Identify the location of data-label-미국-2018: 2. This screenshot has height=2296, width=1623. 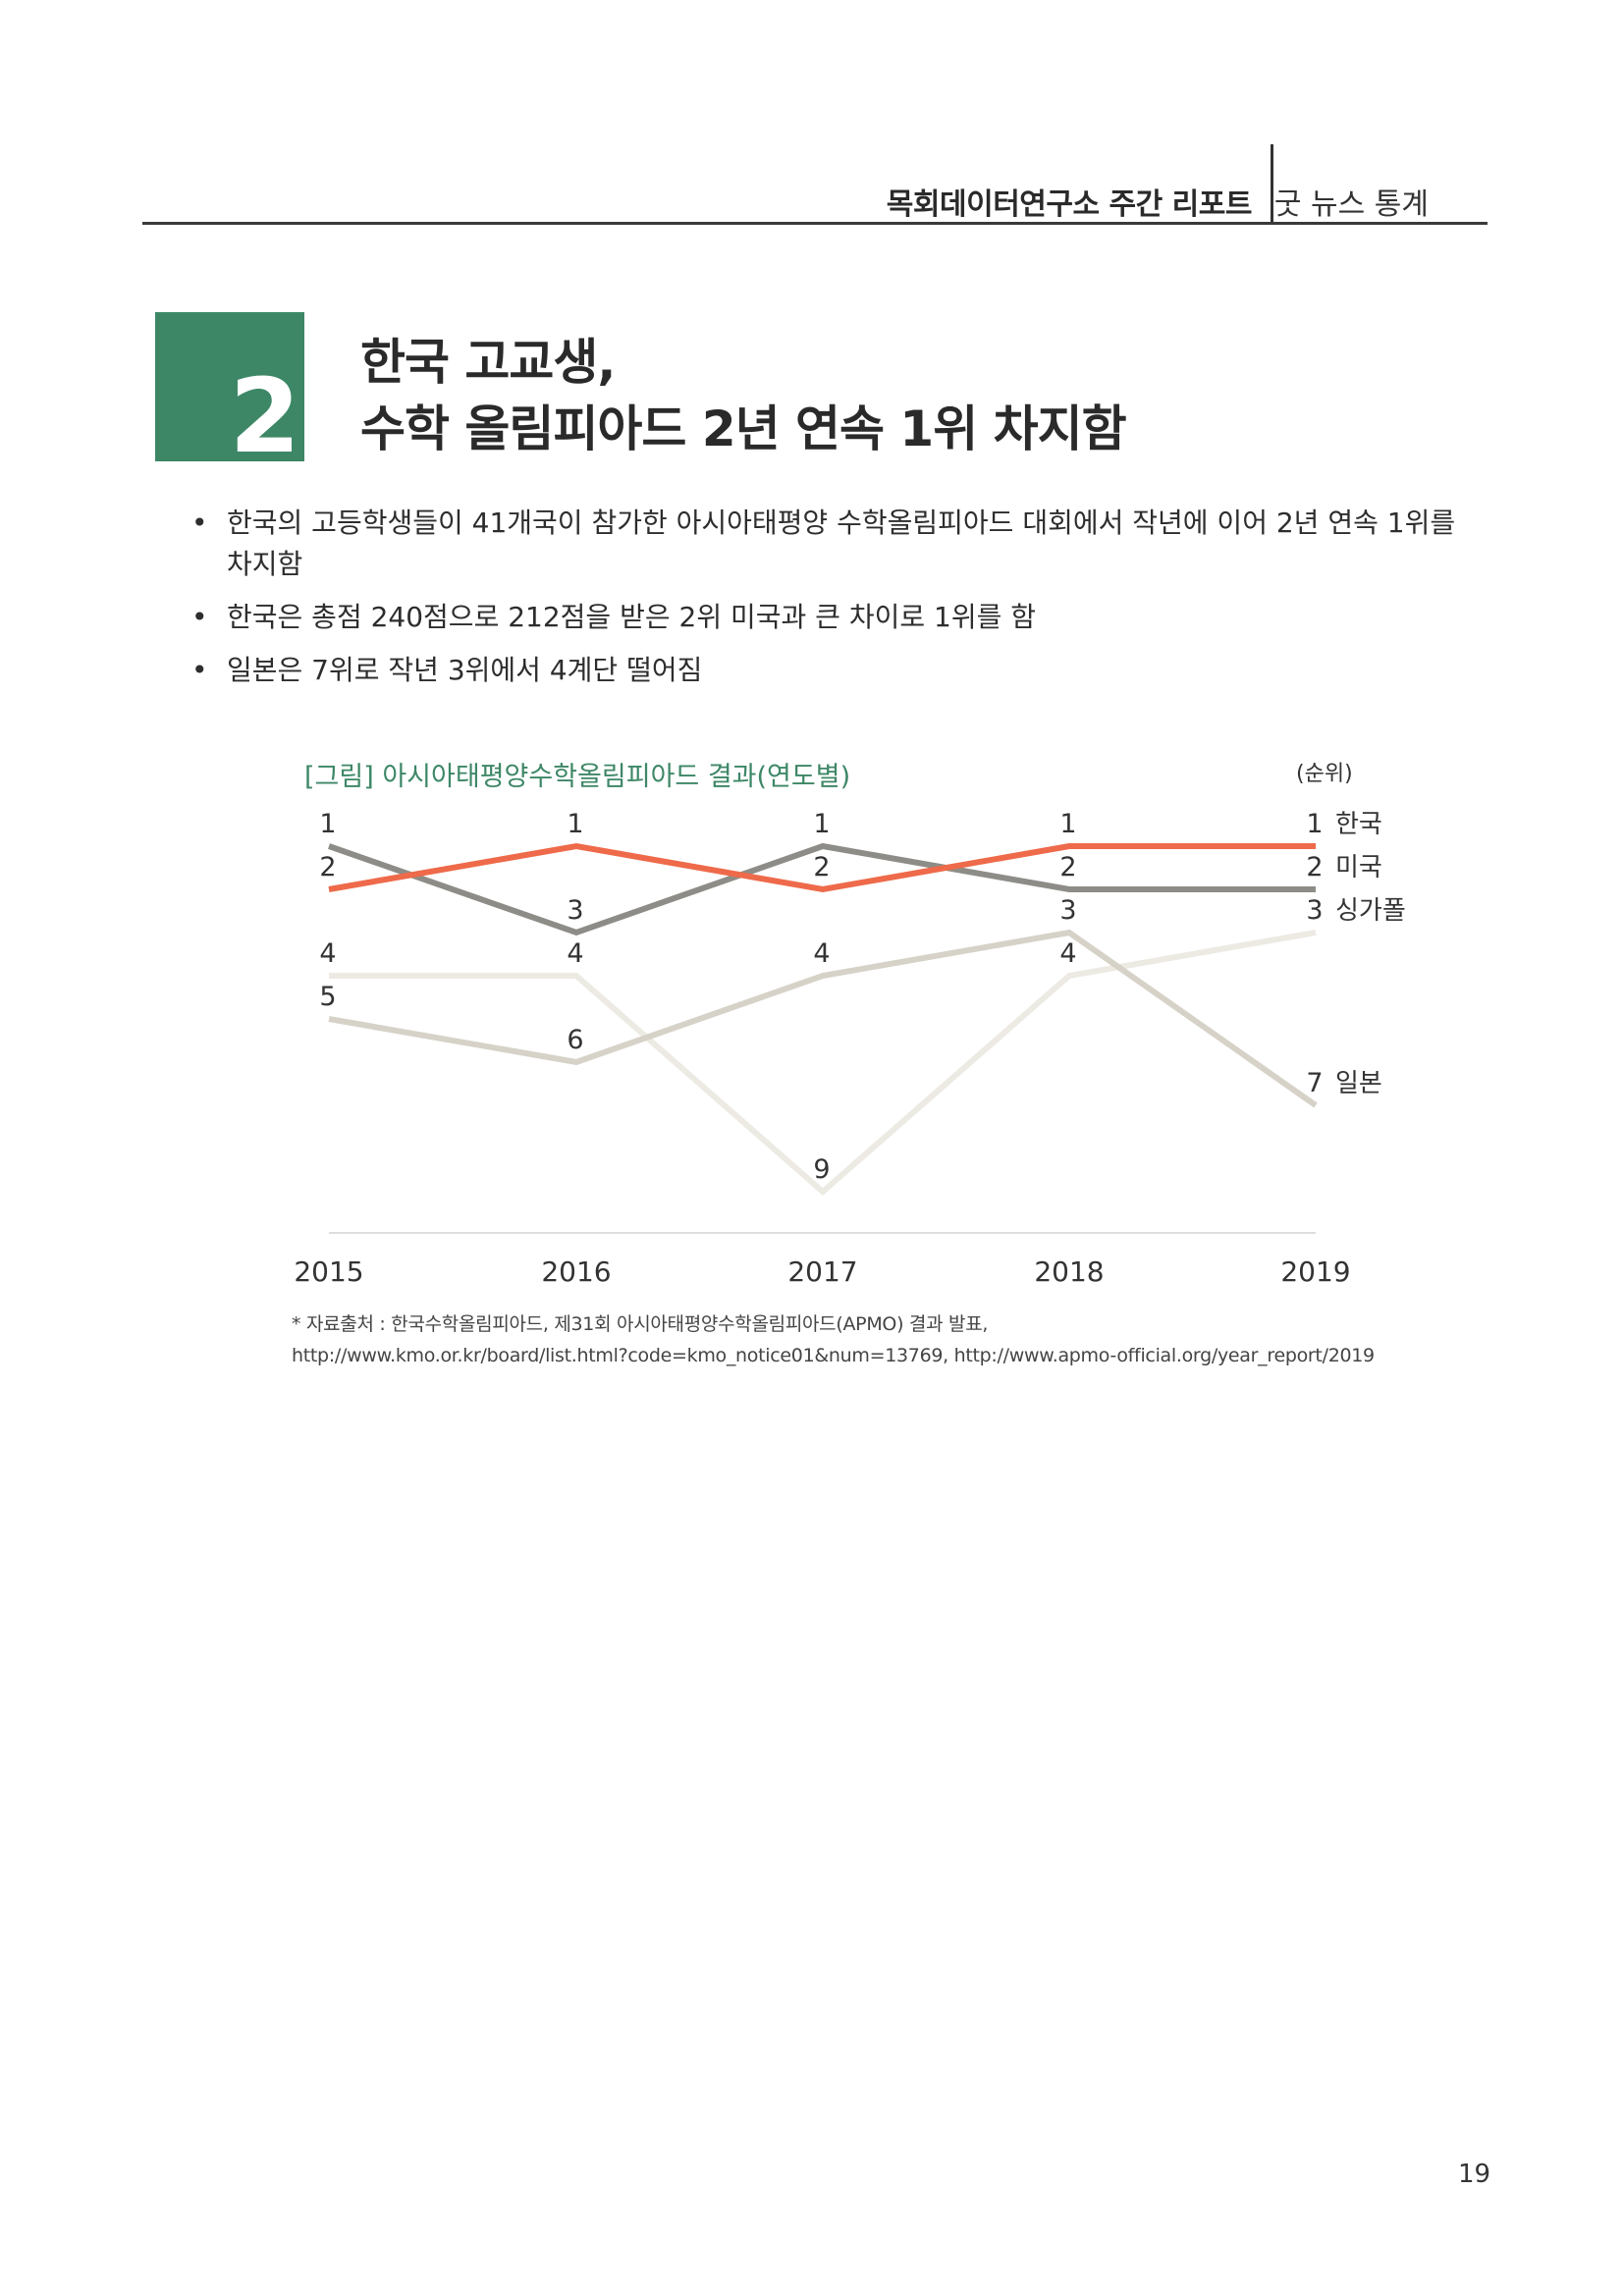
(1067, 867).